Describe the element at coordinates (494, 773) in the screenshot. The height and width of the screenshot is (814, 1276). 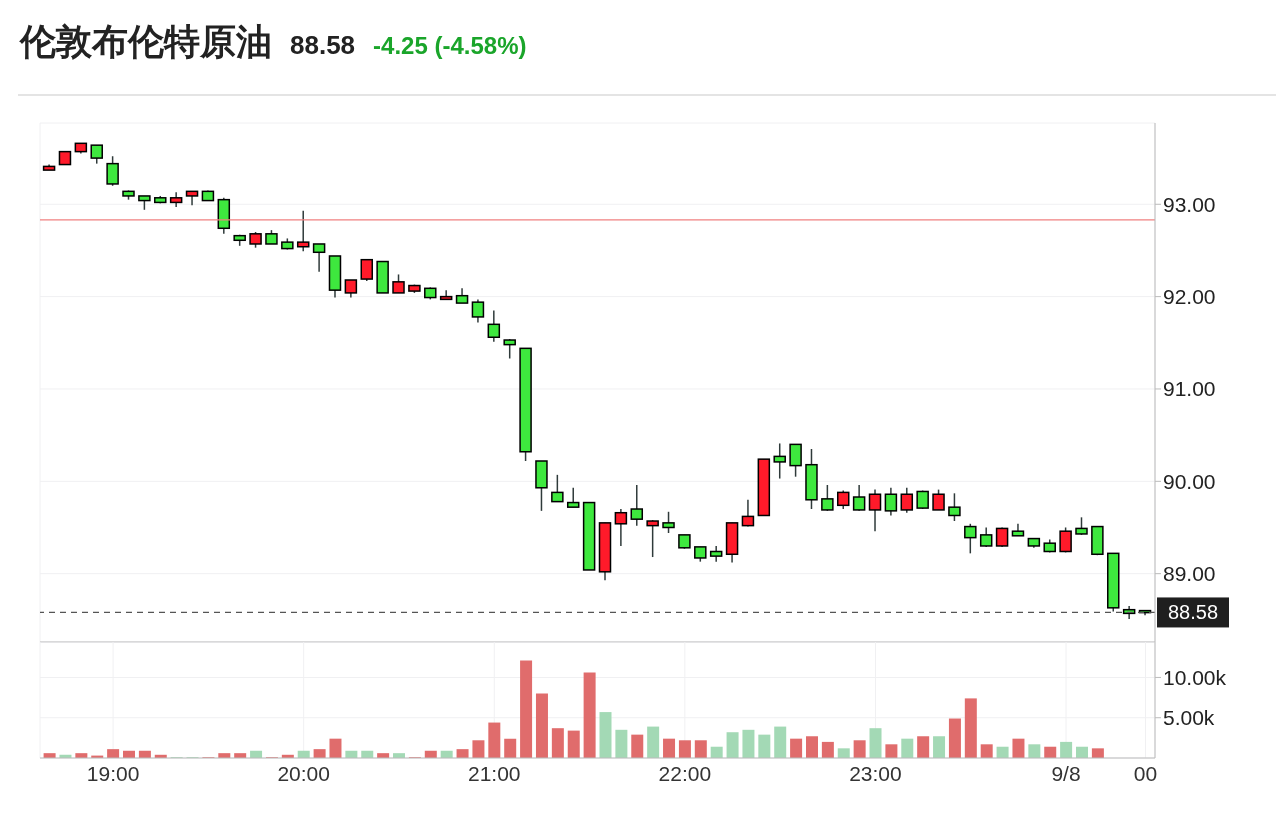
I see `x-tick-label: 21:00` at that location.